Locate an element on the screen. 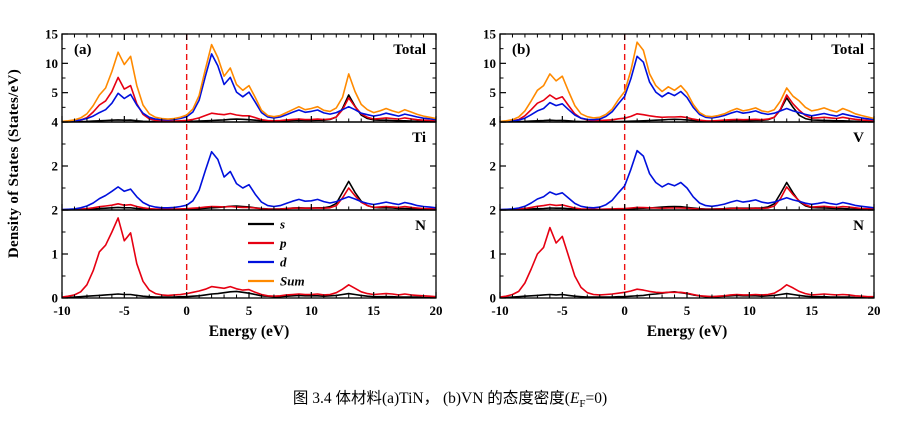 This screenshot has height=428, width=900. panel-label-a: (a) is located at coordinates (83, 50).